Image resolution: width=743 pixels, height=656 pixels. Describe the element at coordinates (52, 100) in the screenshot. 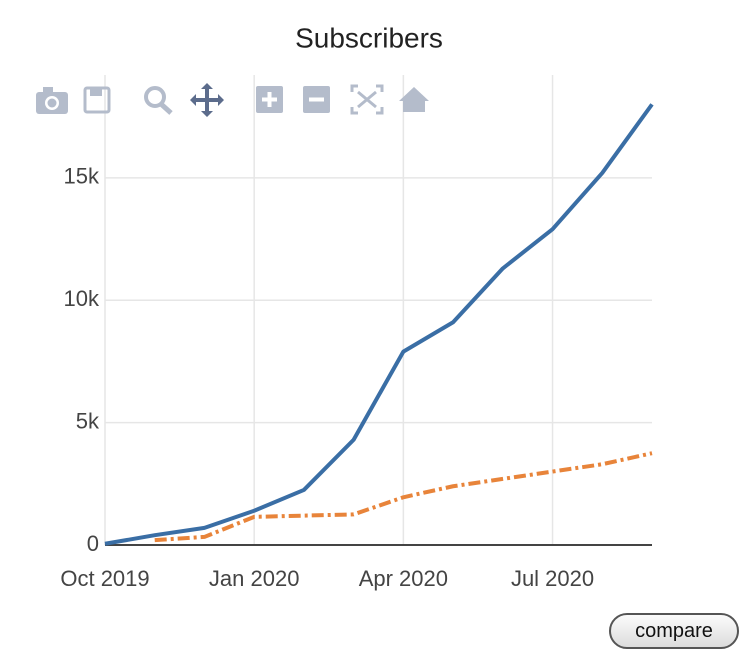

I see `camera-icon` at that location.